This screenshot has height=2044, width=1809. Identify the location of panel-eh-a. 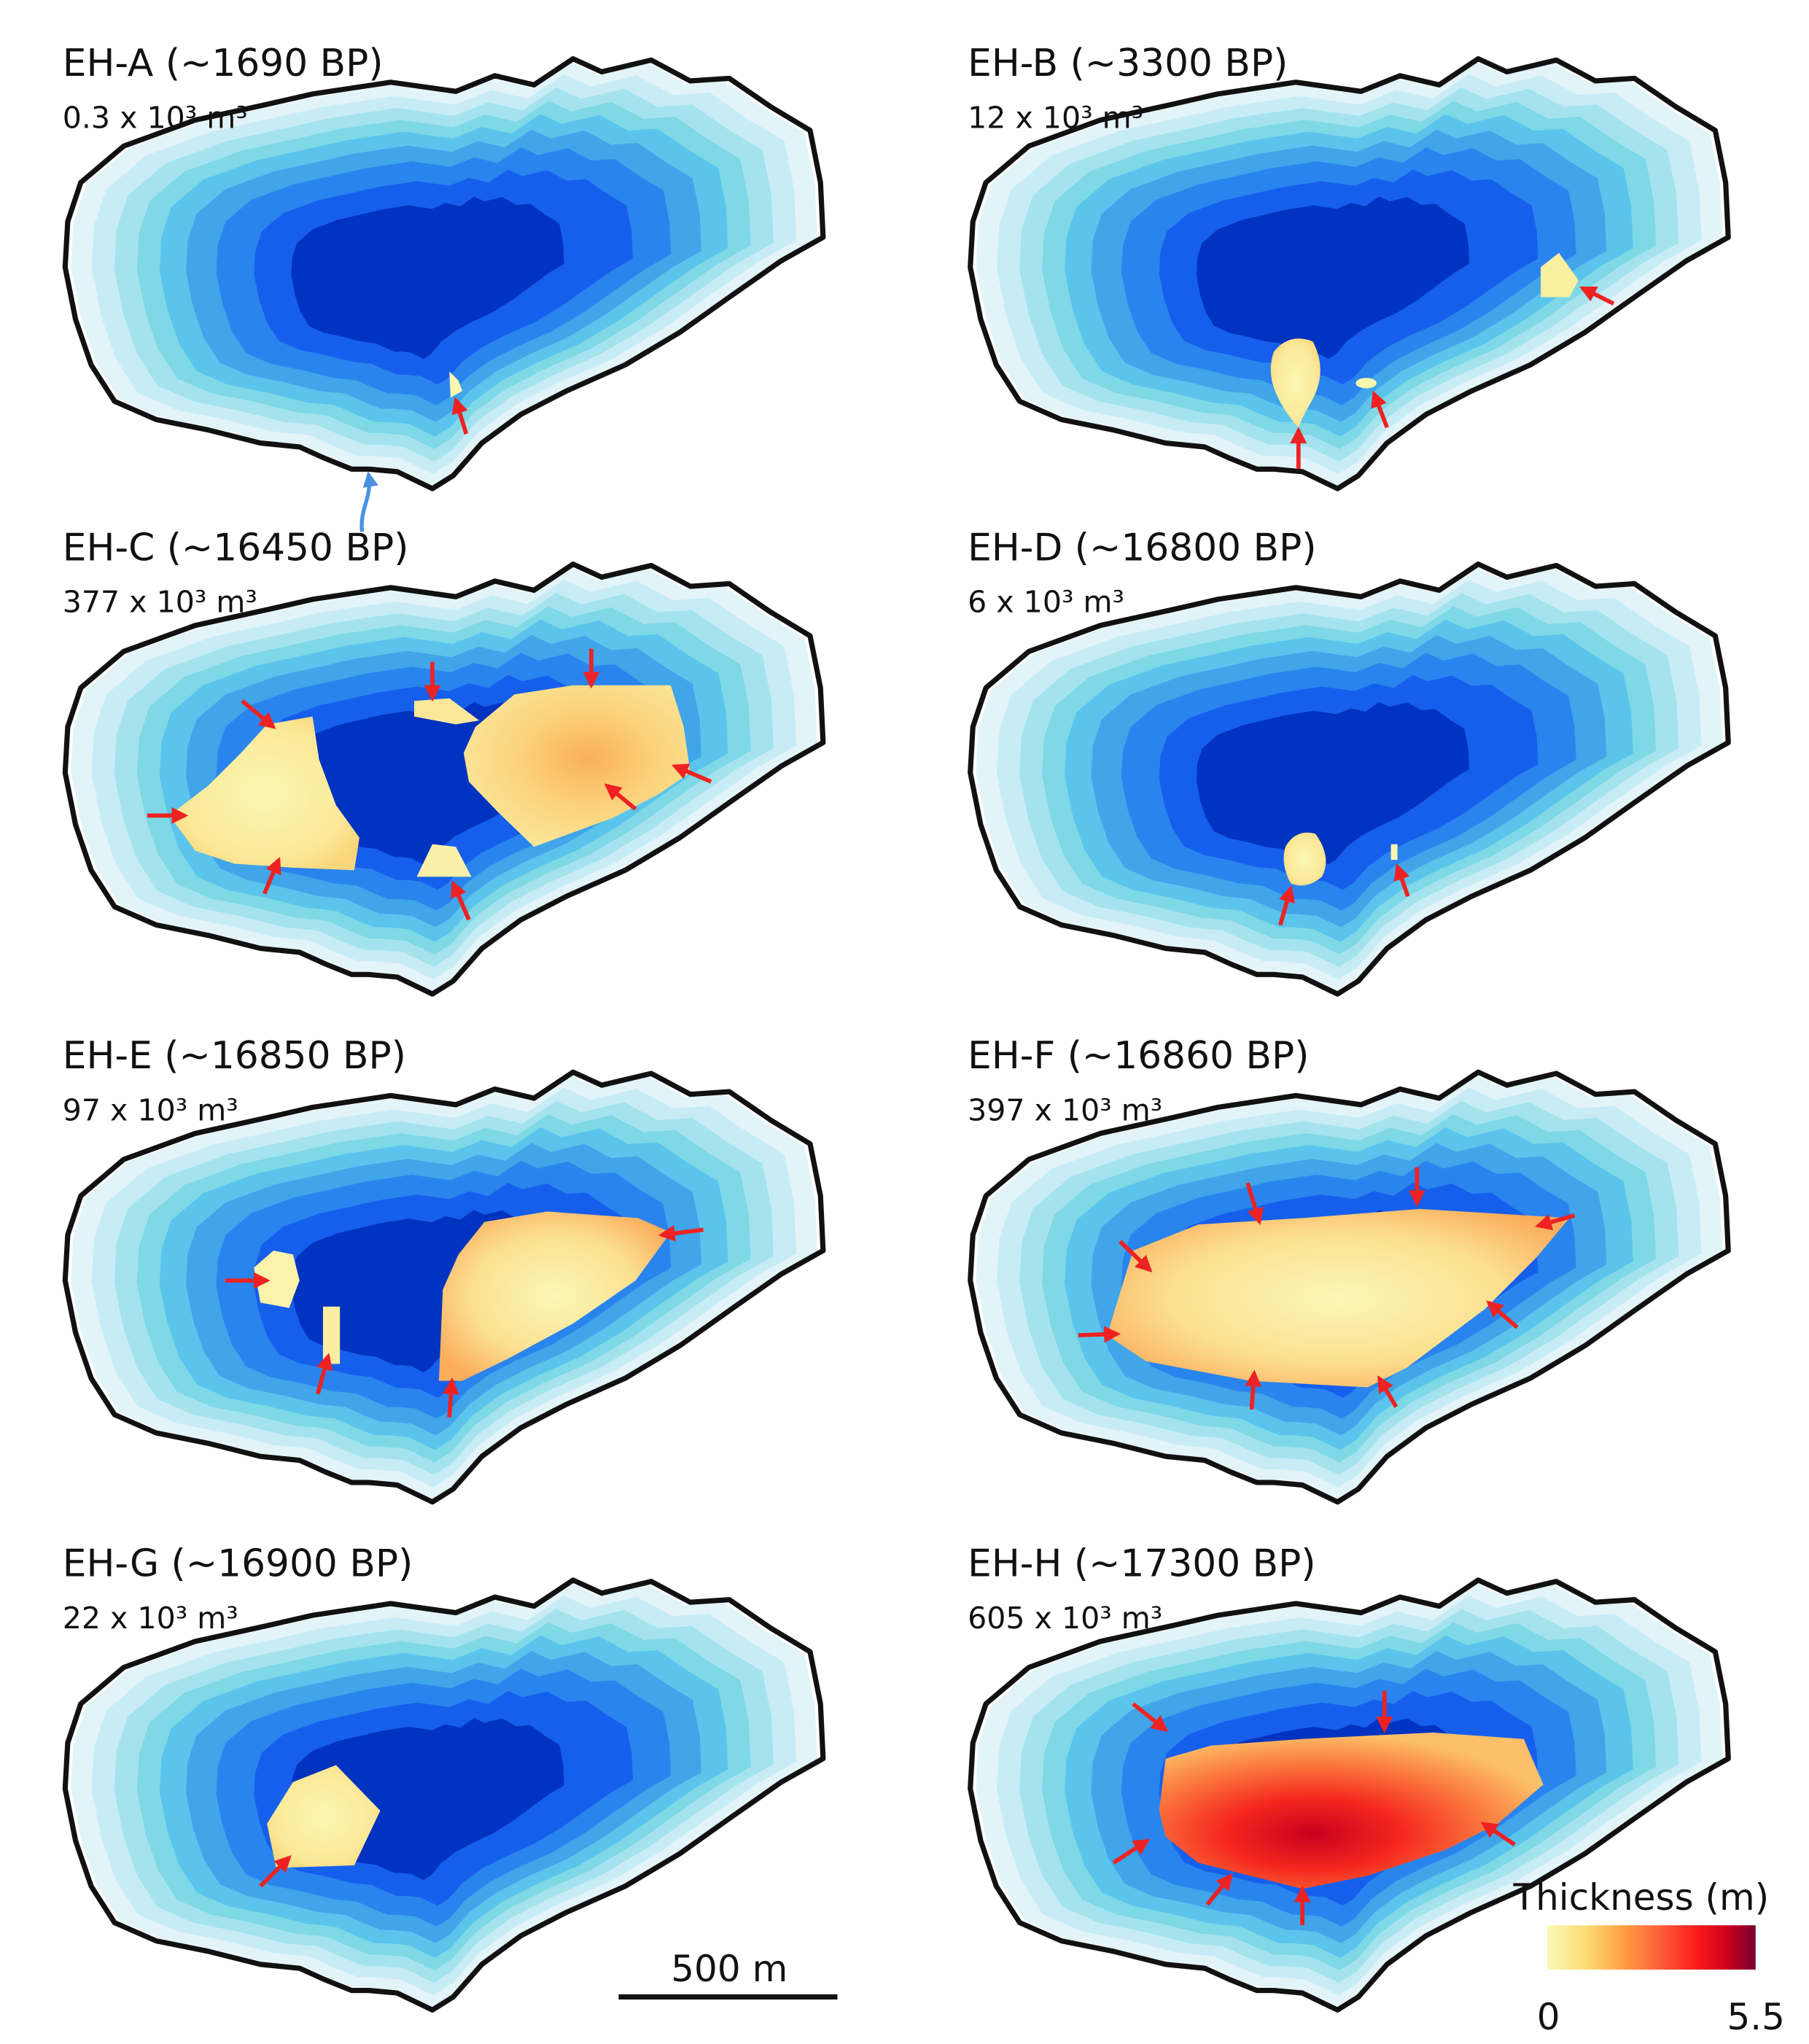
(444, 294).